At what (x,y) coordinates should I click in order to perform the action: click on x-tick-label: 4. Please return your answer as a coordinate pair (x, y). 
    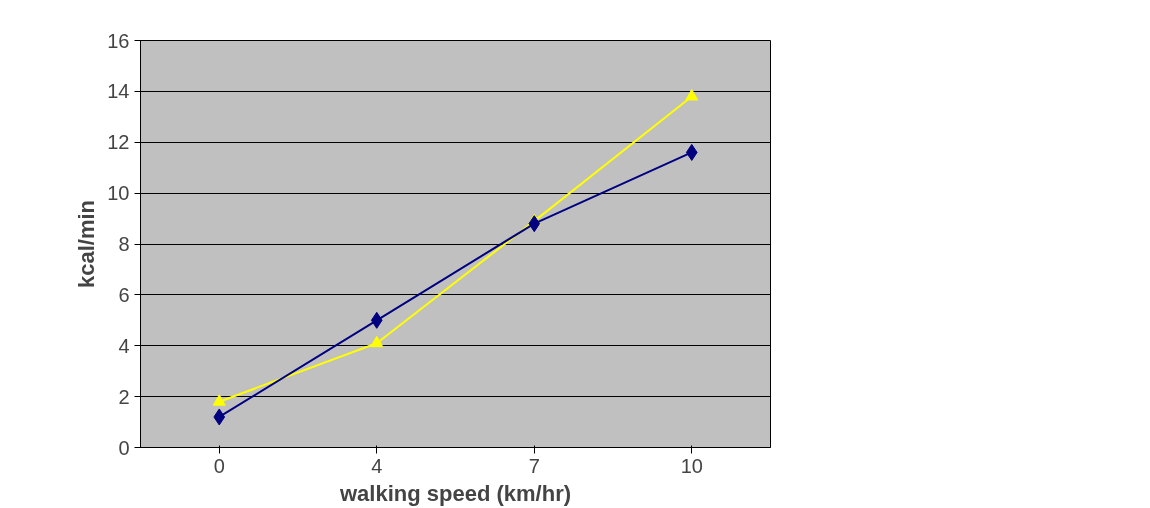
    Looking at the image, I should click on (377, 465).